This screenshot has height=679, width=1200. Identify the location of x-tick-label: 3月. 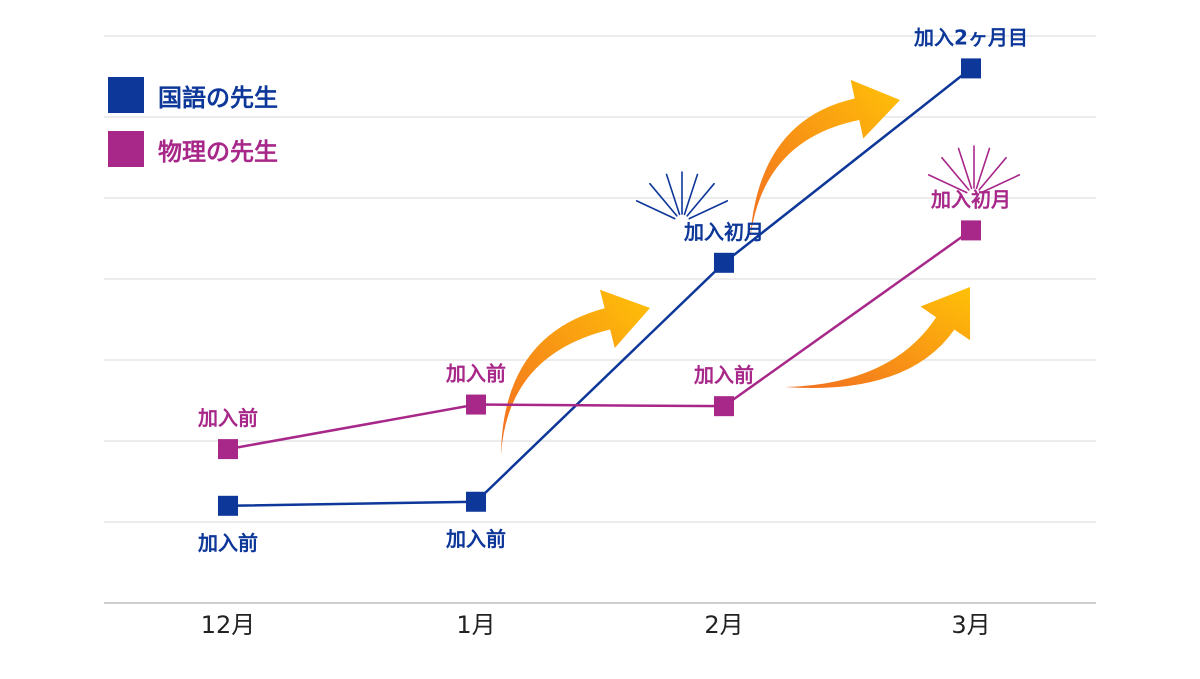
(970, 625).